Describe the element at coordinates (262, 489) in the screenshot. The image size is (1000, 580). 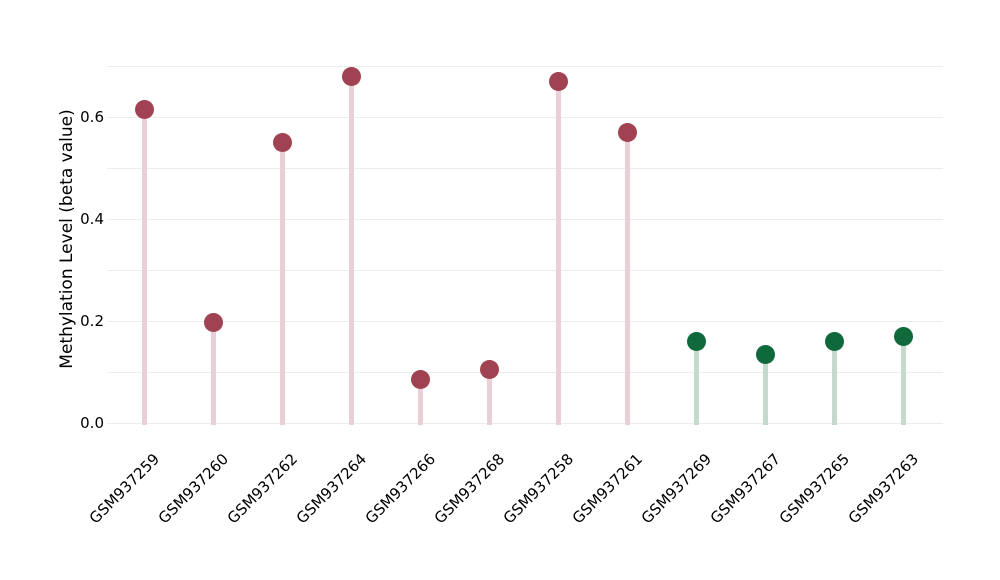
I see `x-tick-label-GSM937262: GSM937262` at that location.